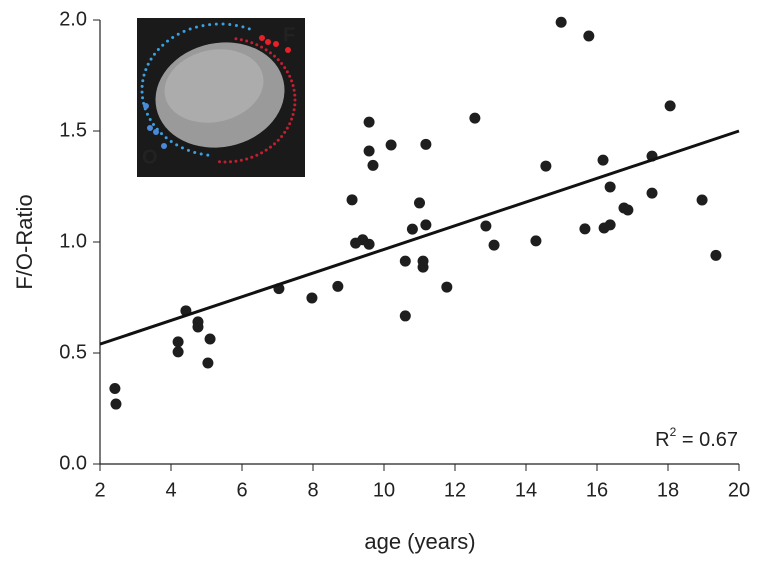 Image resolution: width=762 pixels, height=571 pixels. Describe the element at coordinates (668, 490) in the screenshot. I see `x-tick-label: 18` at that location.